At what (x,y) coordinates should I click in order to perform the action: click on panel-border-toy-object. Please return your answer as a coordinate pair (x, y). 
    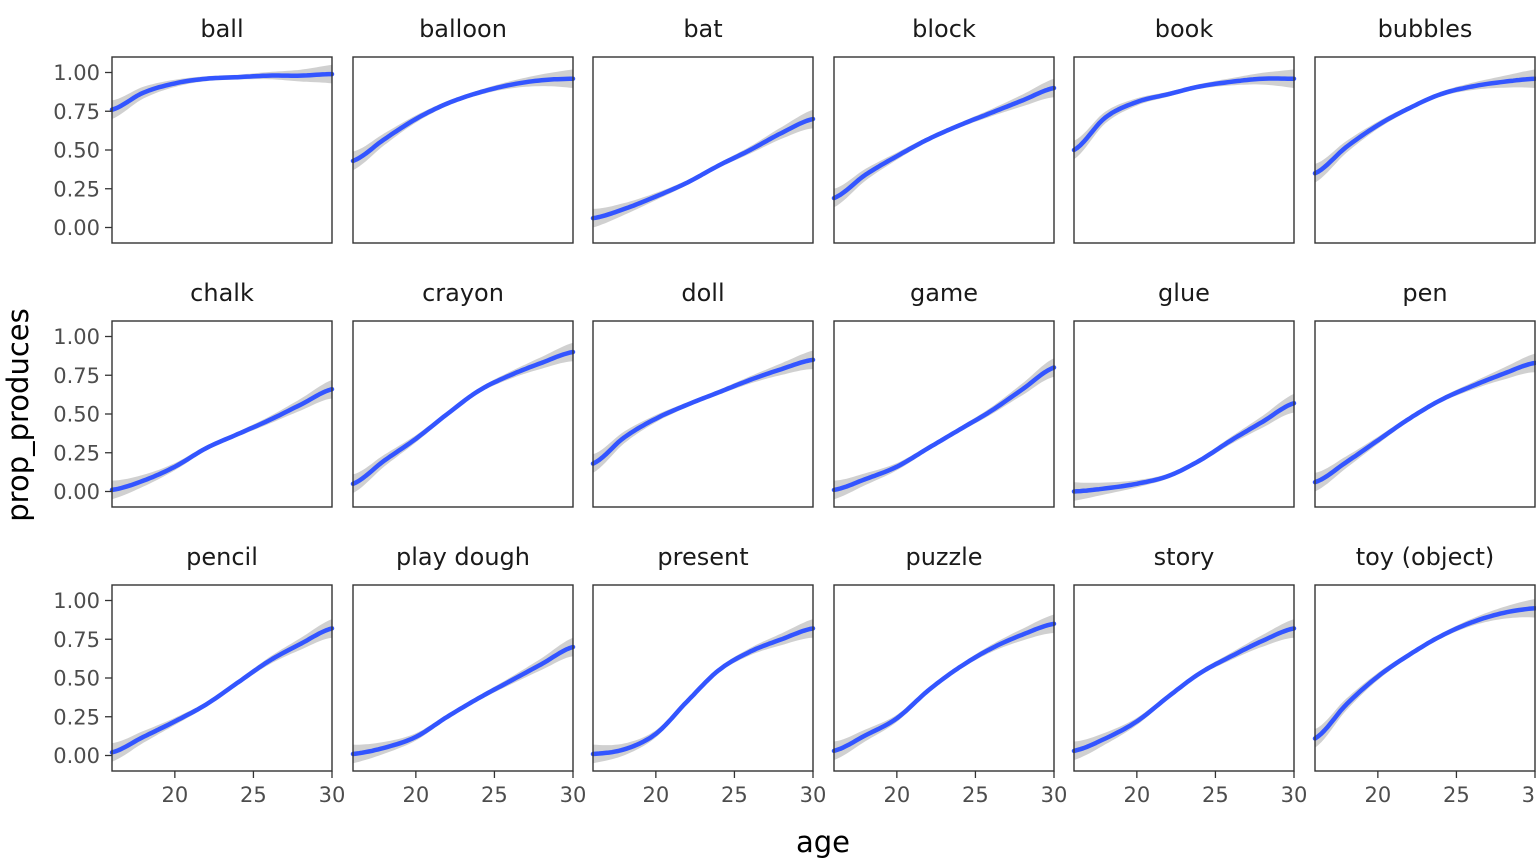
    Looking at the image, I should click on (1425, 678).